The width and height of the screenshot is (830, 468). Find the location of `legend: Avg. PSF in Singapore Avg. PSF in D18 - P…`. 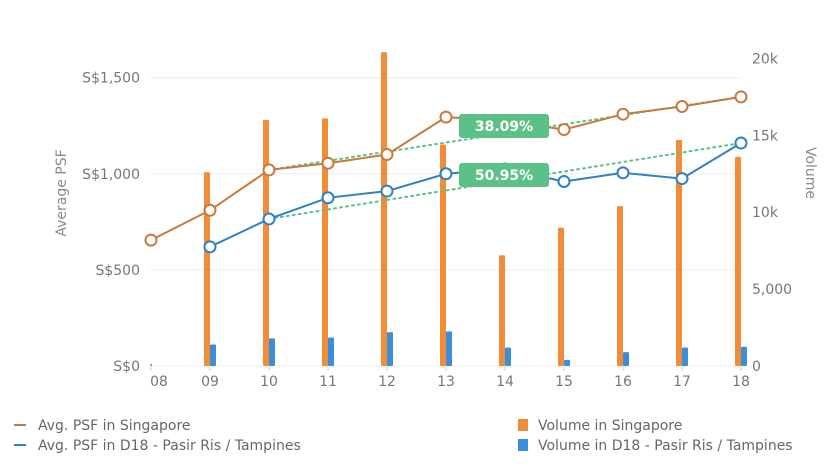

legend: Avg. PSF in Singapore Avg. PSF in D18 - P… is located at coordinates (403, 436).